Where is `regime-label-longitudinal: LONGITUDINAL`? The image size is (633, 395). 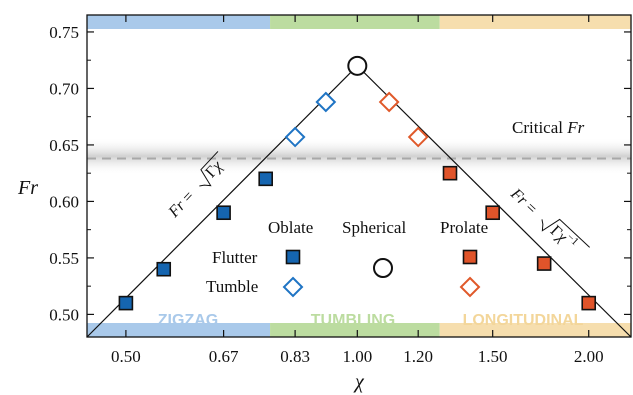 regime-label-longitudinal: LONGITUDINAL is located at coordinates (523, 320).